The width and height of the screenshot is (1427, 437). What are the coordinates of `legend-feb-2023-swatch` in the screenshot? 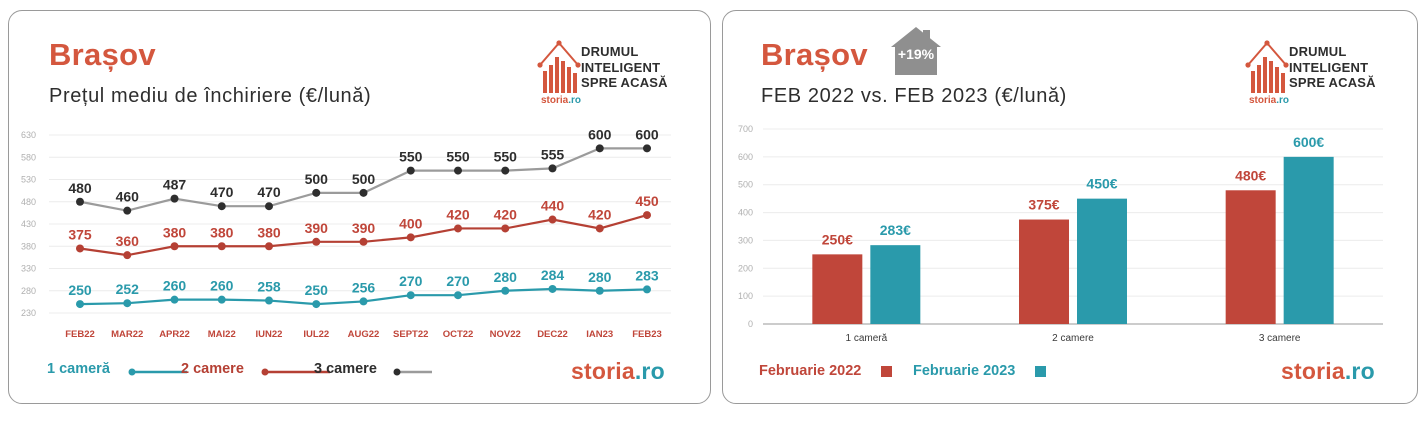 It's located at (1040, 371).